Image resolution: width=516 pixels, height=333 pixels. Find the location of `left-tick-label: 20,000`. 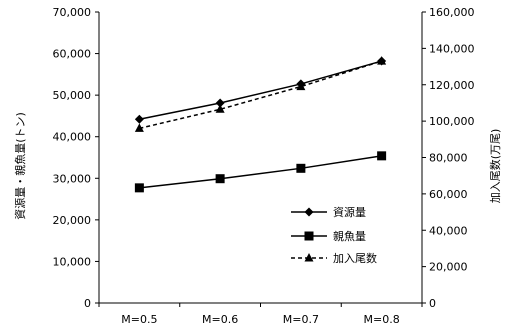

left-tick-label: 20,000 is located at coordinates (72, 220).